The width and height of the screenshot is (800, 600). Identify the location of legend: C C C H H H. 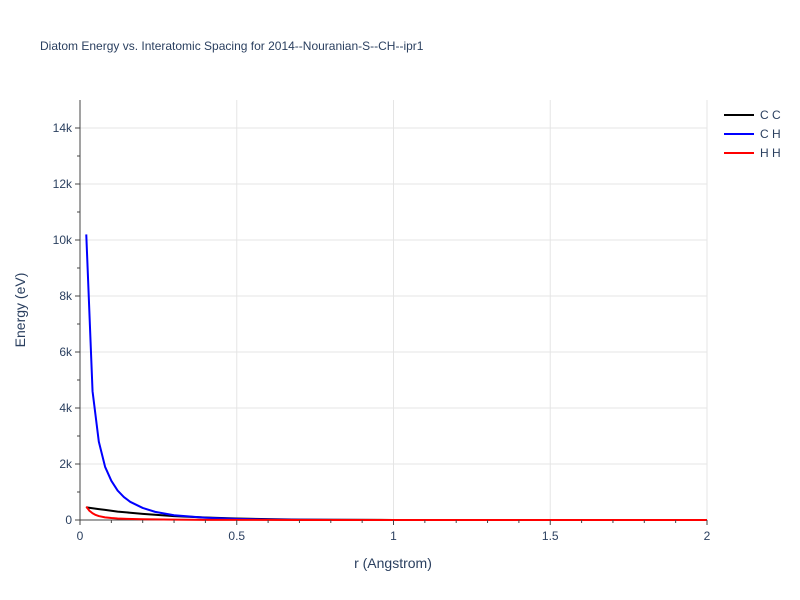
(752, 134).